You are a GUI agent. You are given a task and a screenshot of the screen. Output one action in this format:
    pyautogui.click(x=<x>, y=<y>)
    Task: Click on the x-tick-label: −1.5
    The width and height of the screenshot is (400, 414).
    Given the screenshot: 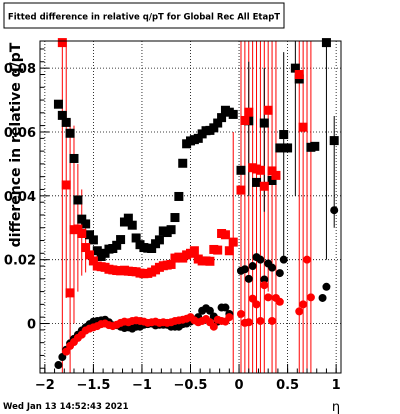 What is the action you would take?
    pyautogui.click(x=93, y=385)
    